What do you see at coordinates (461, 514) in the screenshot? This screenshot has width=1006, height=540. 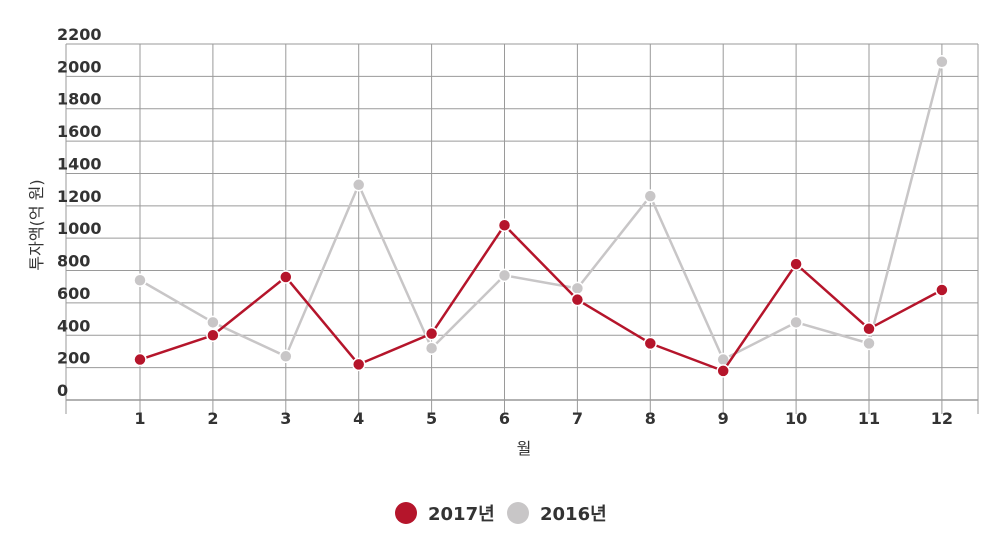 I see `legend-label: 2017년` at bounding box center [461, 514].